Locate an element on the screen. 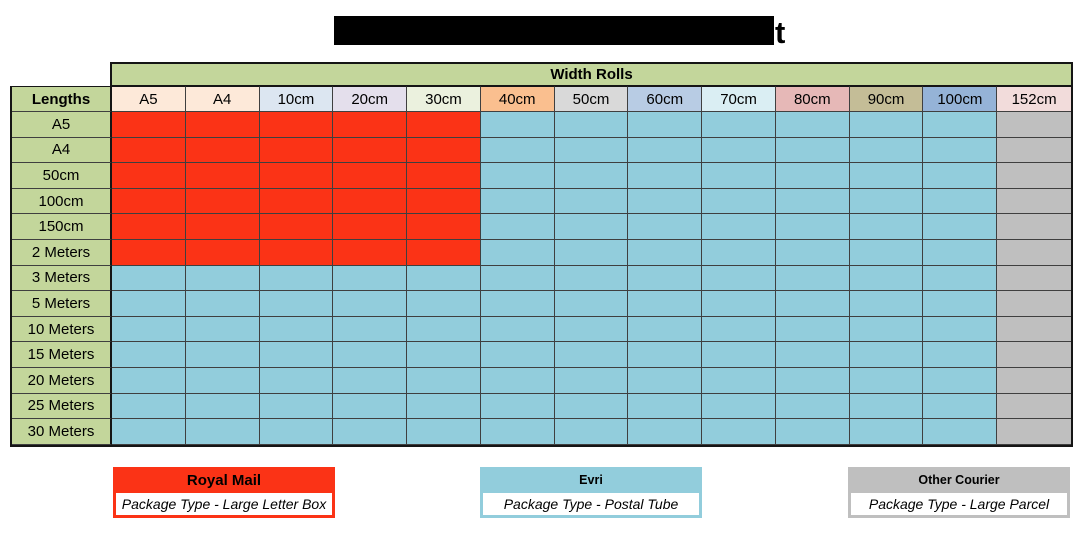 This screenshot has height=537, width=1080. legend-evri-title: Evri is located at coordinates (591, 480).